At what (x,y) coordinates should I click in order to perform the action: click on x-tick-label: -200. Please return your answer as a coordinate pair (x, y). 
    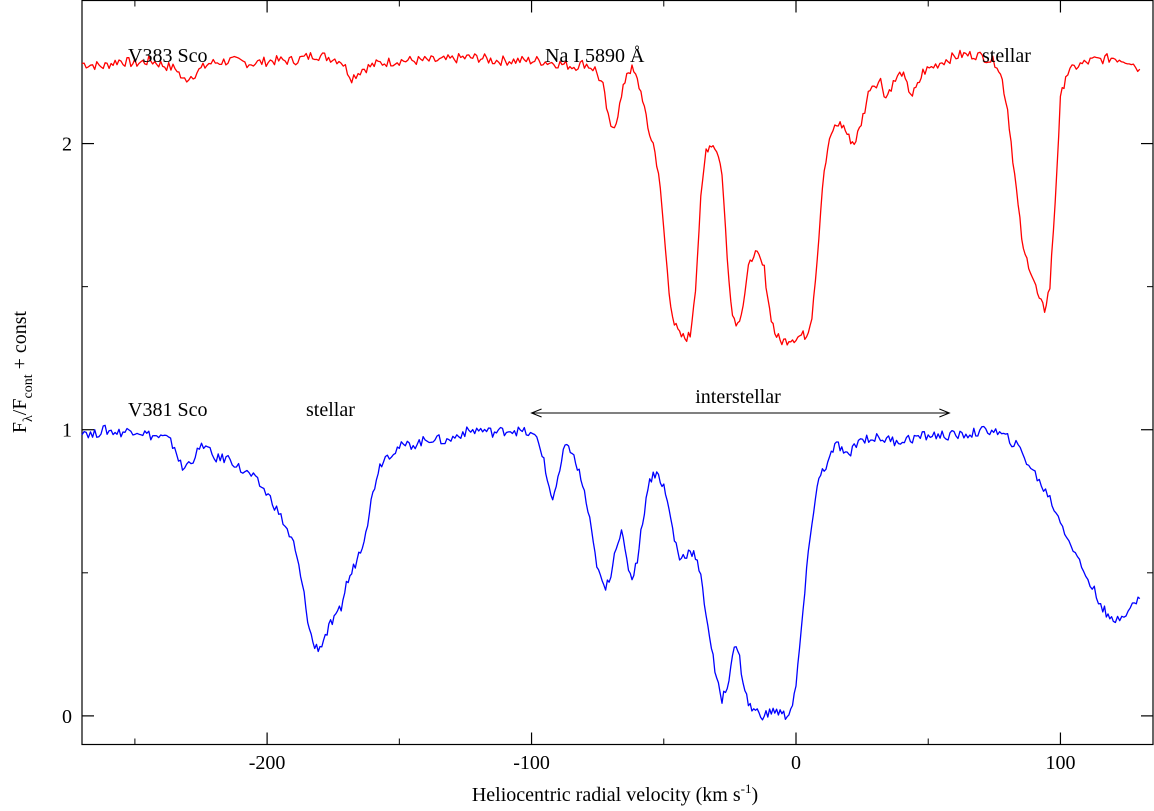
    Looking at the image, I should click on (267, 763).